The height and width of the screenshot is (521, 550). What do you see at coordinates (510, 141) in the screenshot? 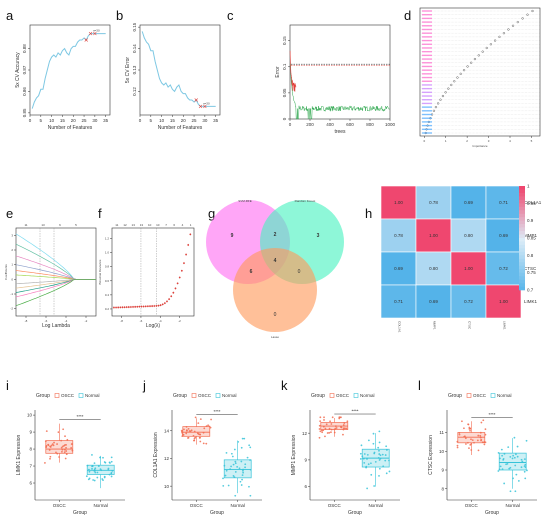
I see `x-tick-label: 4` at bounding box center [510, 141].